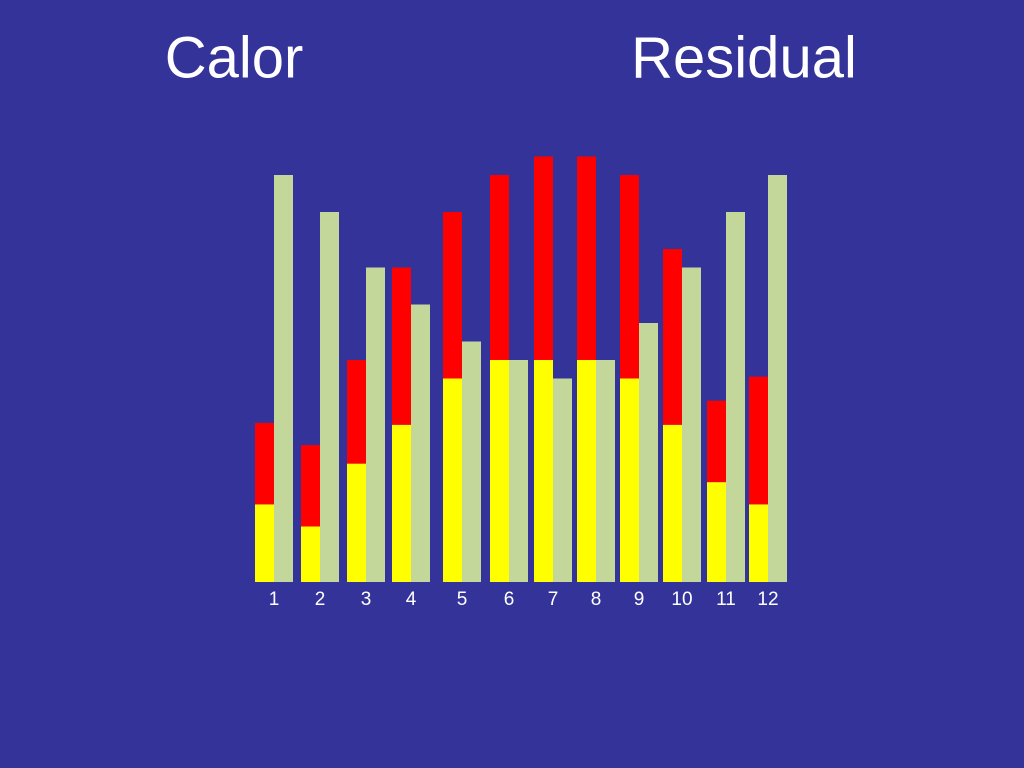 The width and height of the screenshot is (1024, 768). Describe the element at coordinates (320, 599) in the screenshot. I see `x-tick-label: 2` at that location.